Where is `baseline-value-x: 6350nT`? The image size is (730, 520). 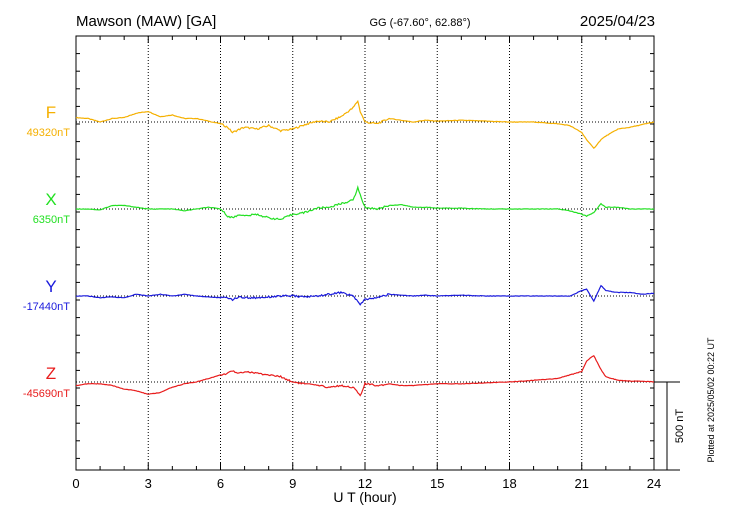
baseline-value-x: 6350nT is located at coordinates (52, 220).